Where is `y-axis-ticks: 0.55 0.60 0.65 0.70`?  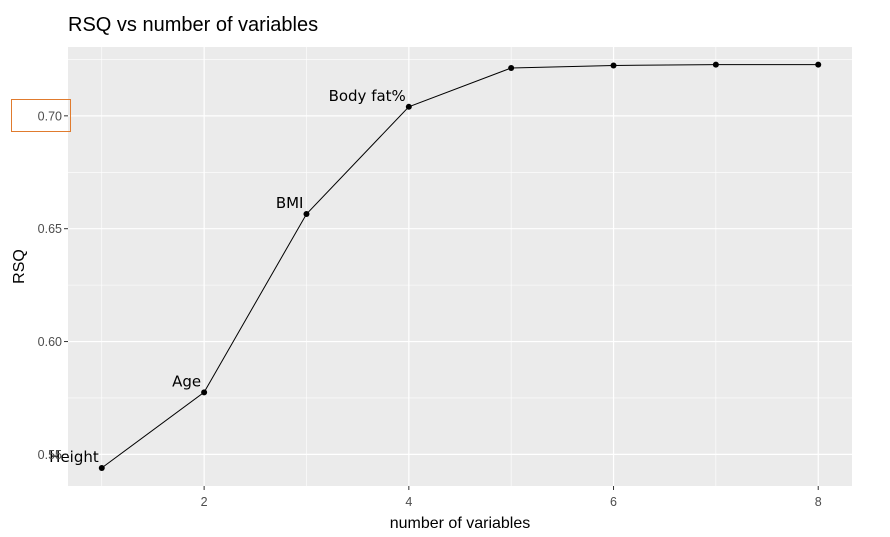 y-axis-ticks: 0.55 0.60 0.65 0.70 is located at coordinates (53, 285).